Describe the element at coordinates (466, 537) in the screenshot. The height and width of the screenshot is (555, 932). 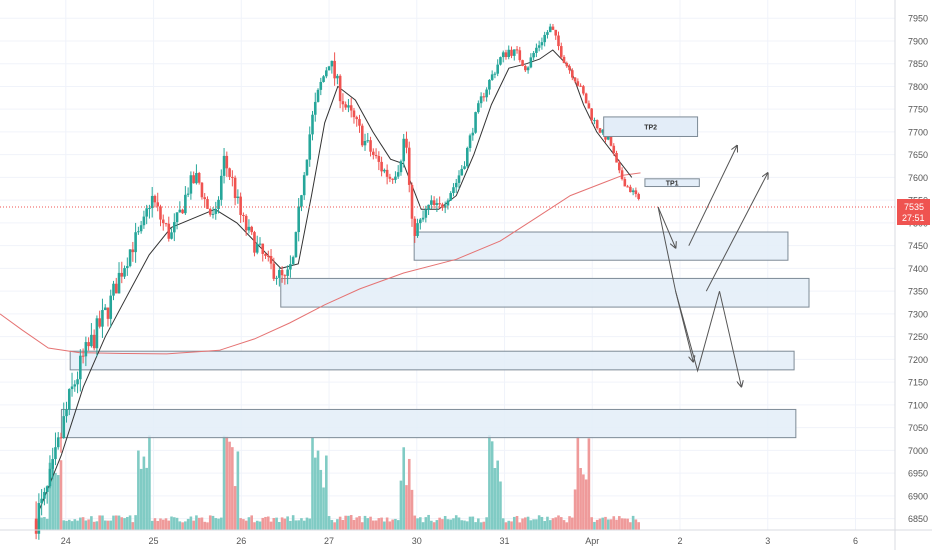
I see `time-axis: 24 25 26 27 30 31 Apr 2 3 6` at that location.